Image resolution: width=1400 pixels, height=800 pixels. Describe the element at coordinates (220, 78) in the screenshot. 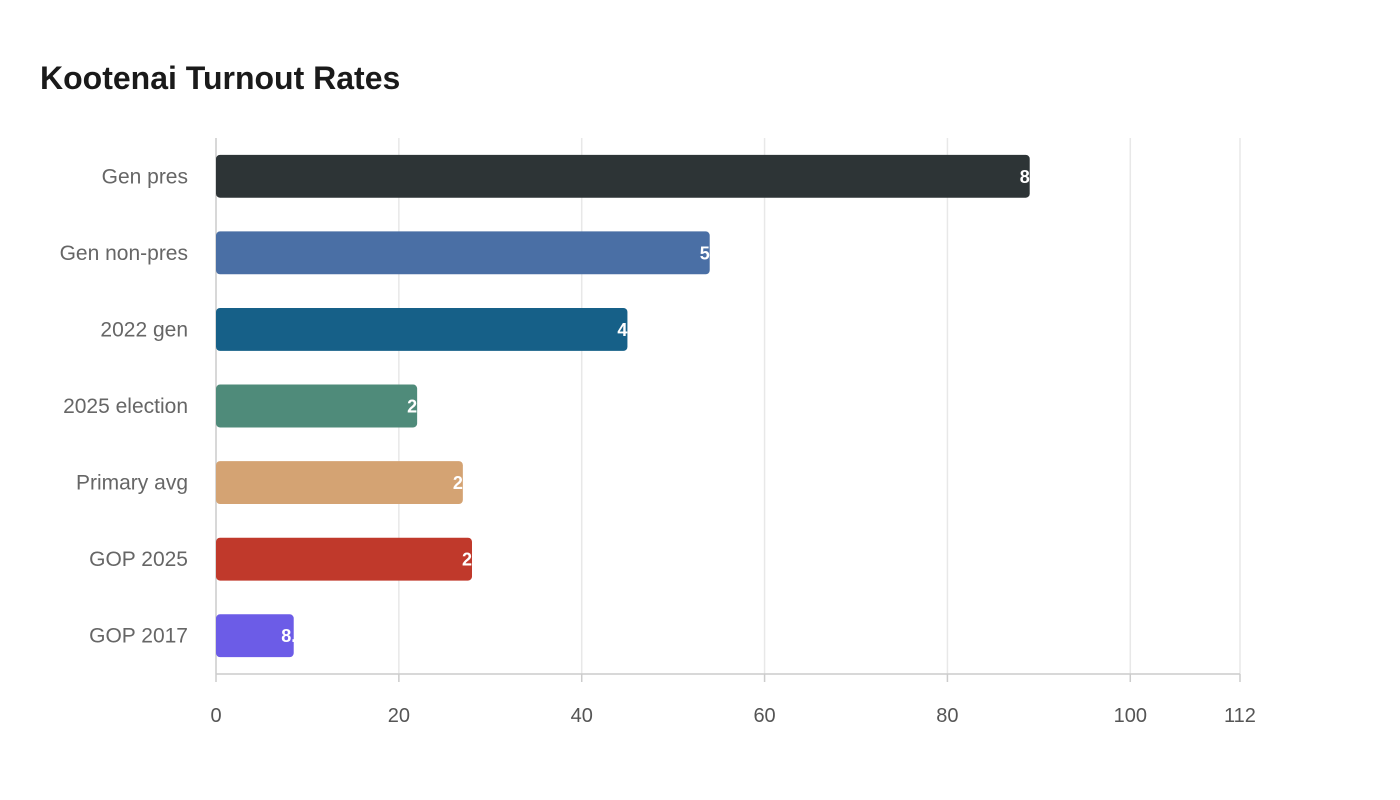

I see `chart-title: Kootenai Turnout Rates` at that location.